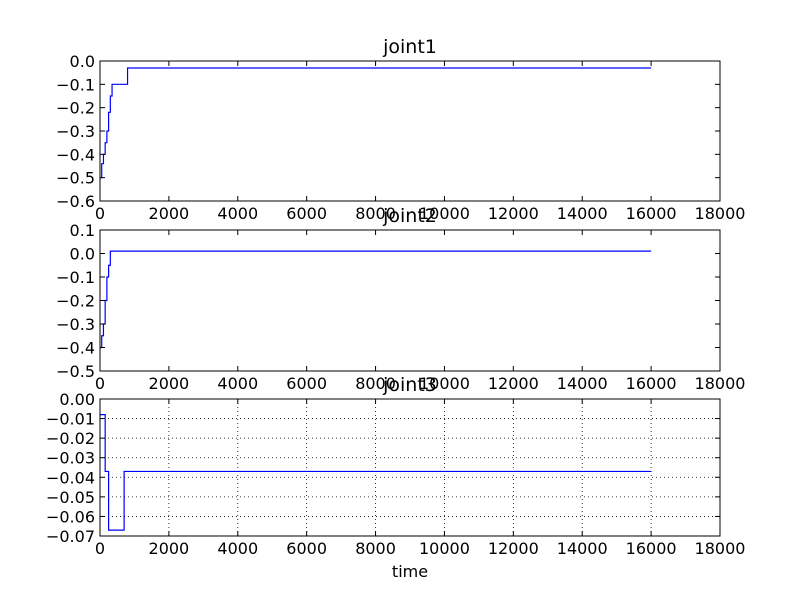  Describe the element at coordinates (70, 536) in the screenshot. I see `y-tick-label: −0.07` at that location.